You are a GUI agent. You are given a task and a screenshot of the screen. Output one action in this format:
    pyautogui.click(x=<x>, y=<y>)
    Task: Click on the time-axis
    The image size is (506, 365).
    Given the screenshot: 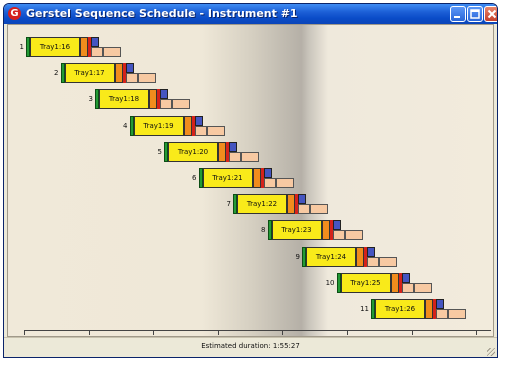 What is the action you would take?
    pyautogui.click(x=257, y=330)
    